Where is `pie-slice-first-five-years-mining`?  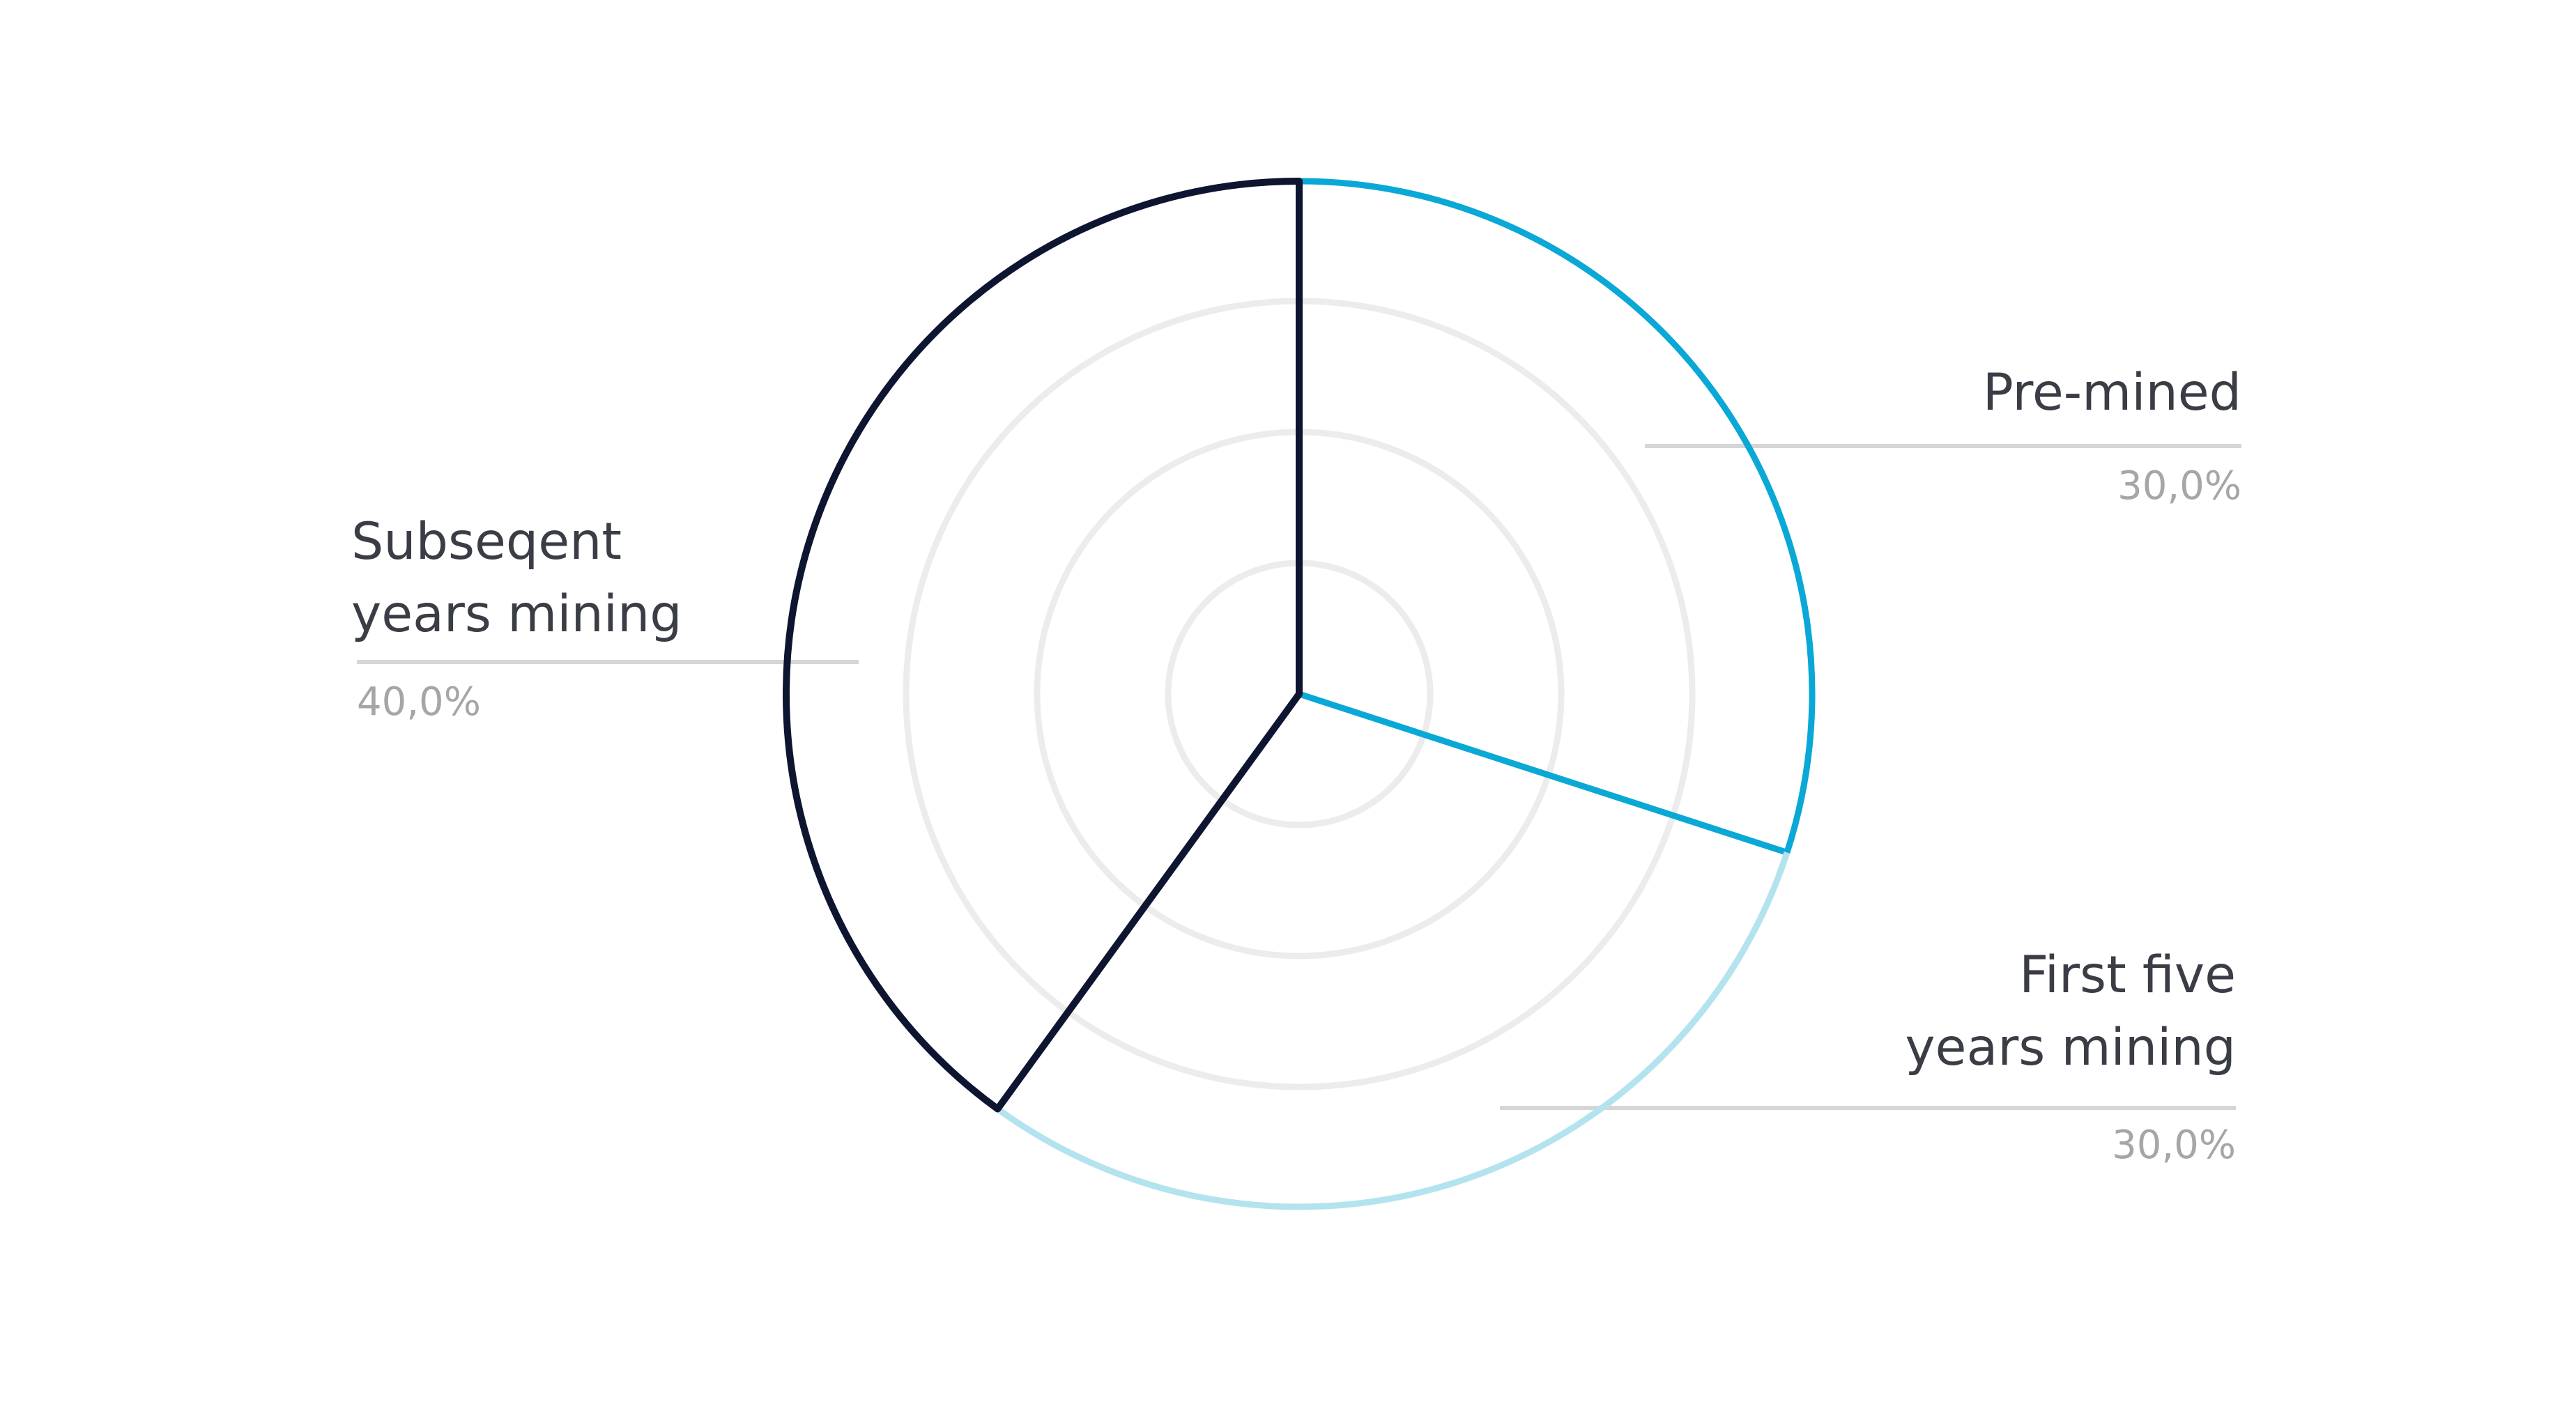
pie-slice-first-five-years-mining is located at coordinates (1393, 1030).